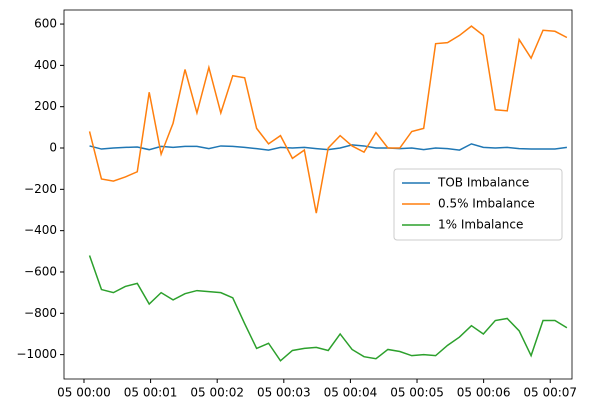 This screenshot has height=413, width=592. What do you see at coordinates (45, 65) in the screenshot?
I see `y-tick-label: 400` at bounding box center [45, 65].